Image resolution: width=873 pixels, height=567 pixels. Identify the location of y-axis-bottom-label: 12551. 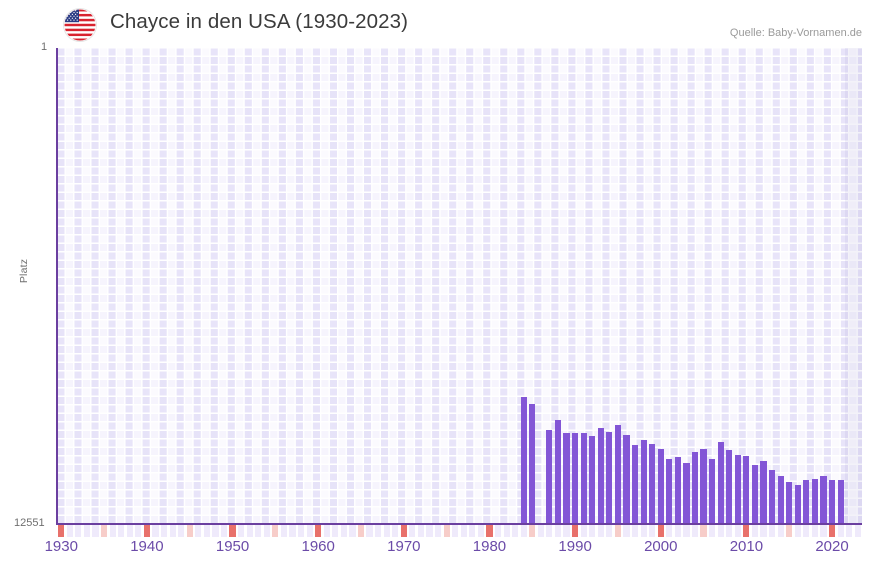
(29, 523).